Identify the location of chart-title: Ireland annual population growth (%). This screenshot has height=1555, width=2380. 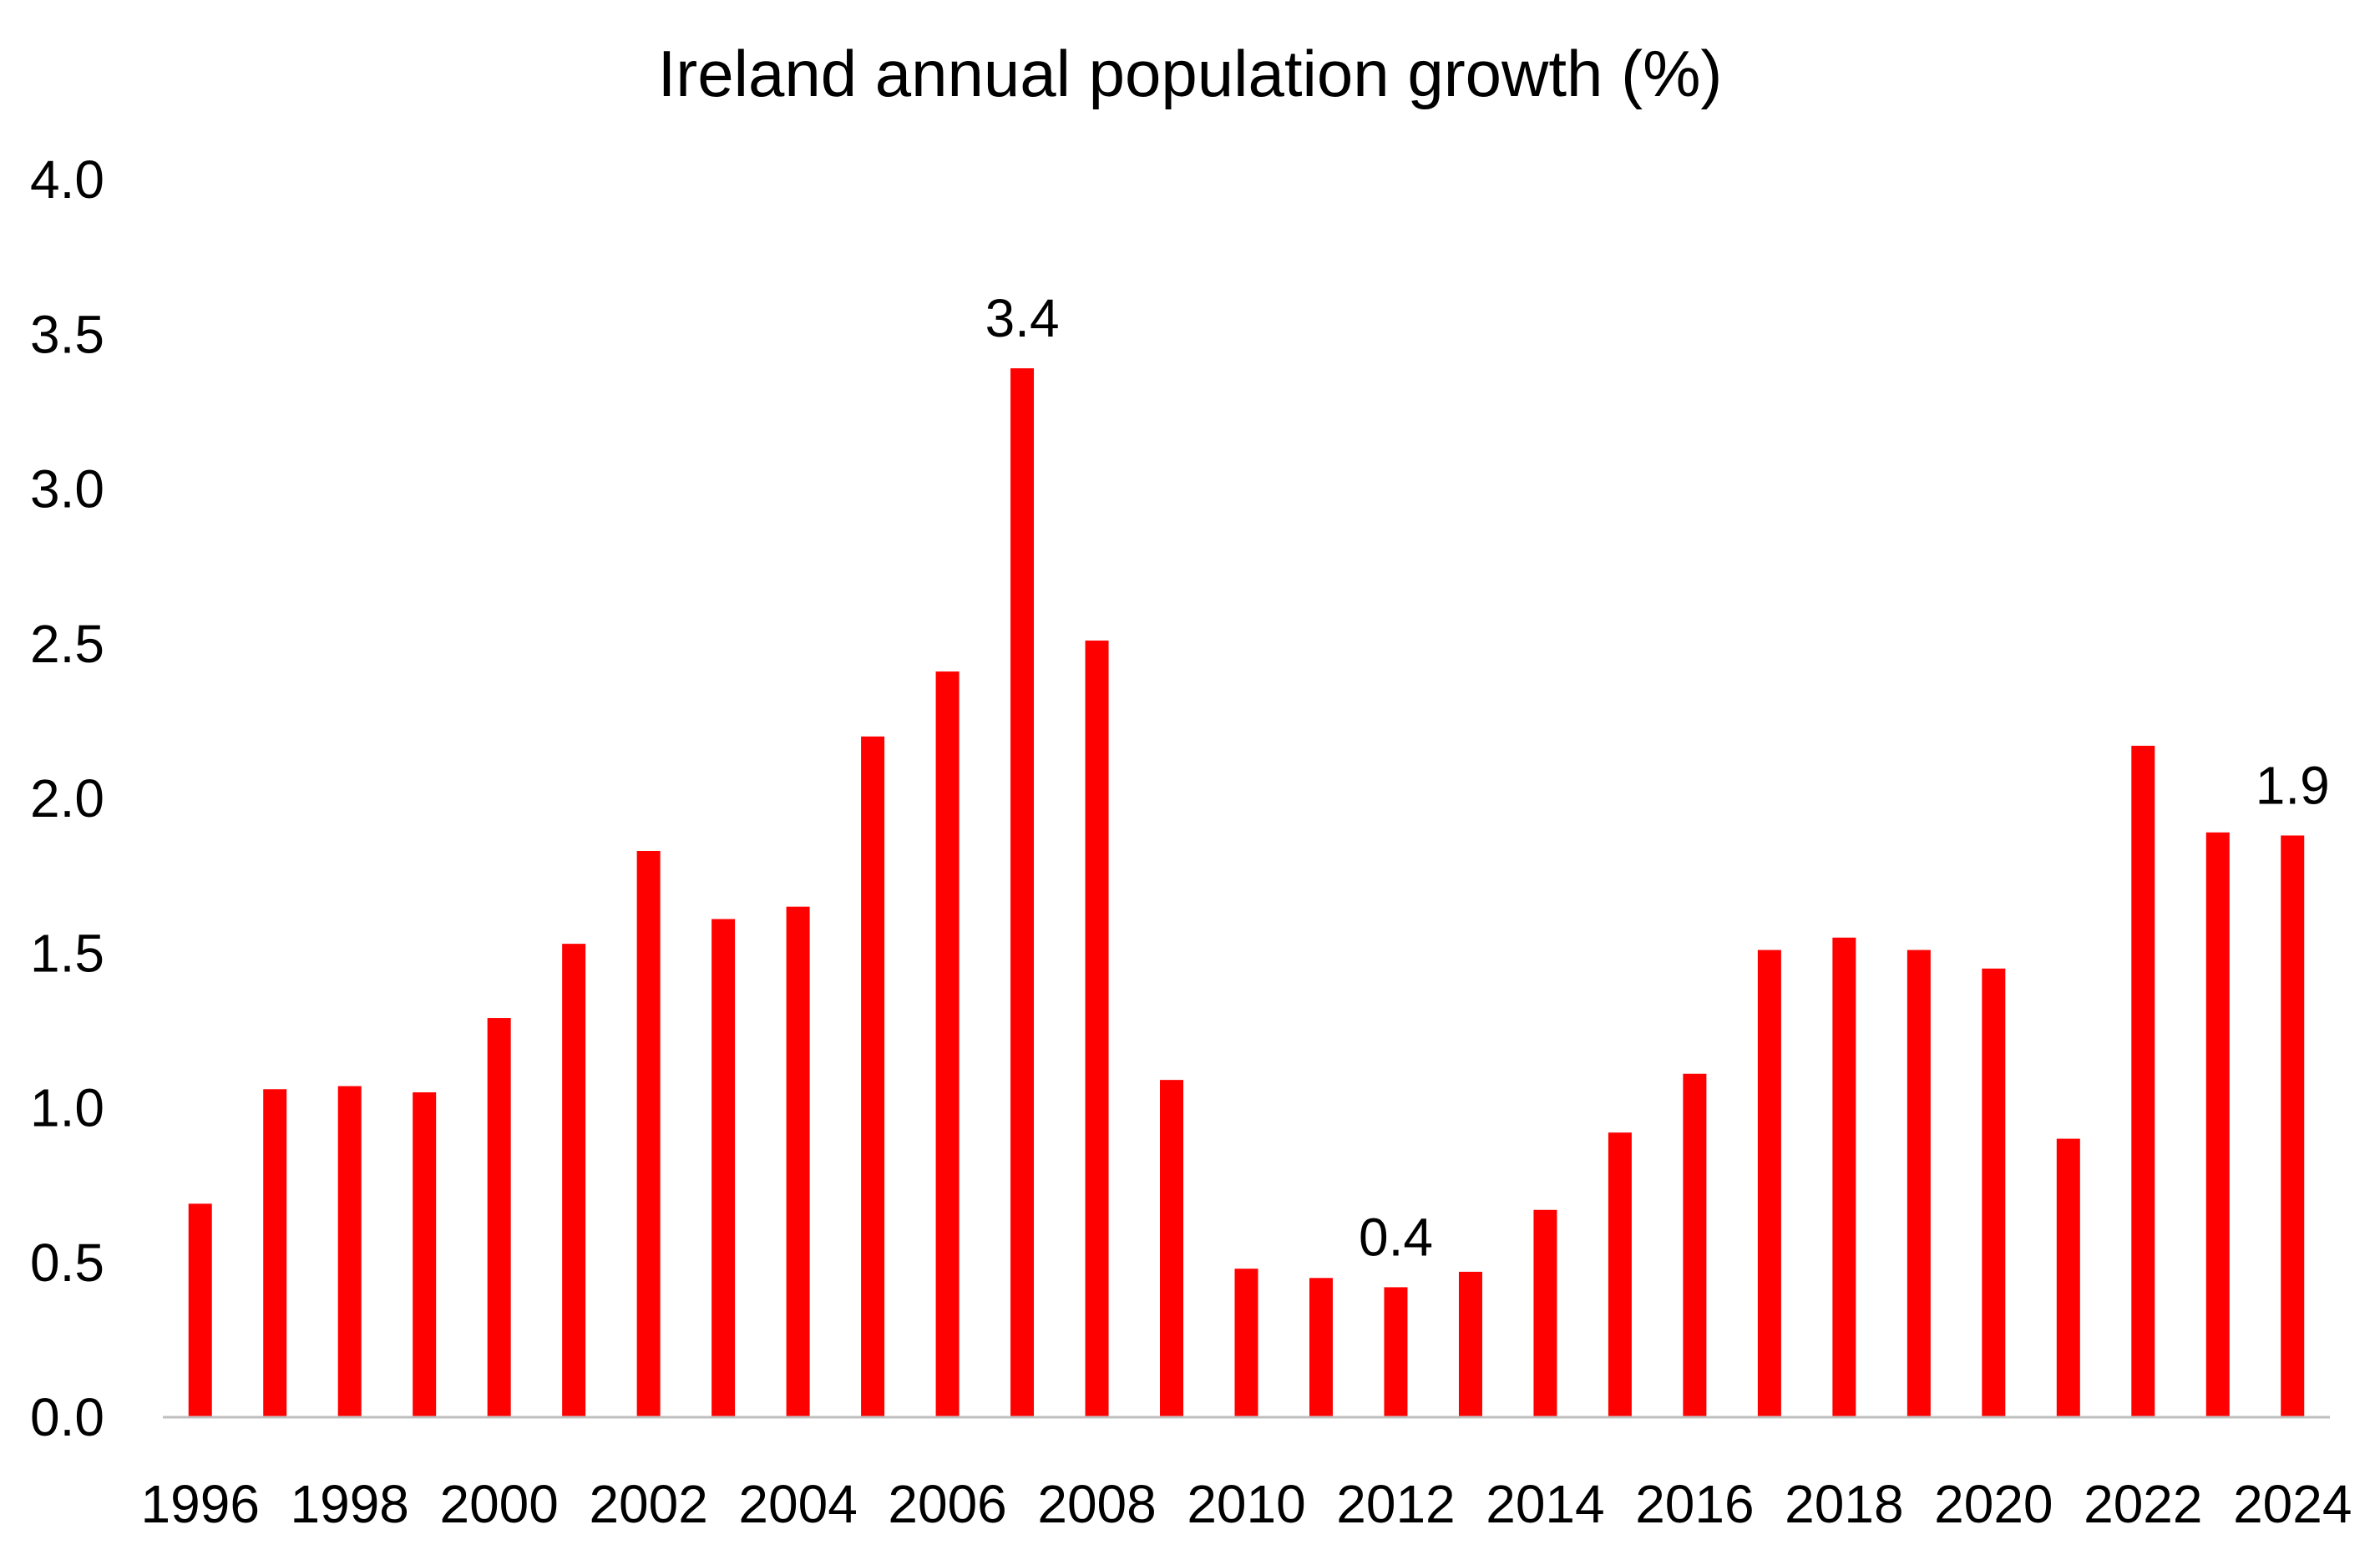
(1190, 73).